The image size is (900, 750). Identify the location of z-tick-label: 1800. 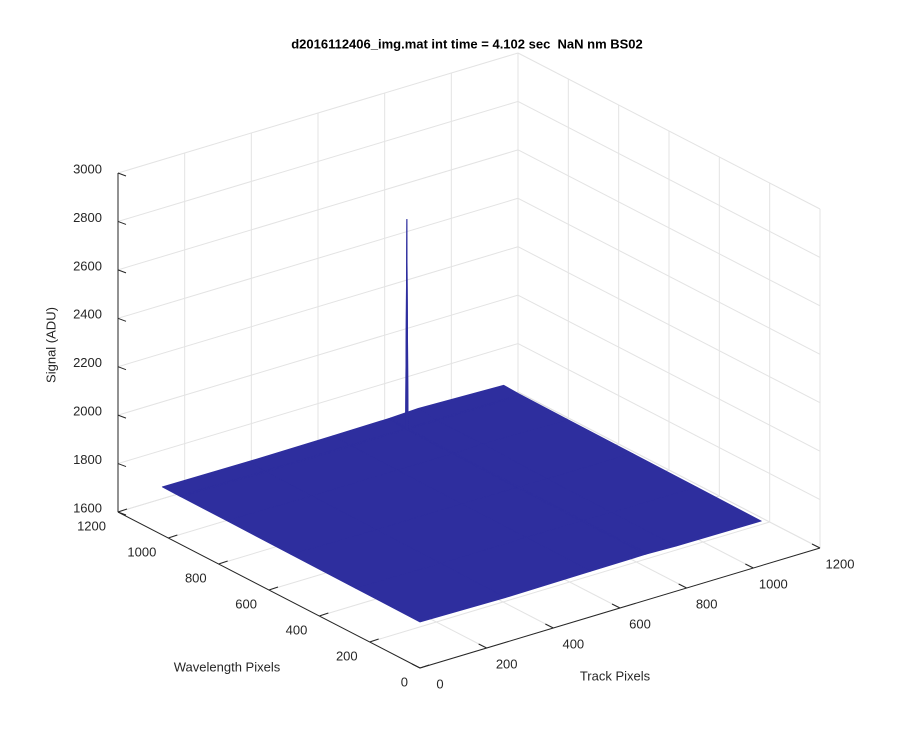
(87, 459).